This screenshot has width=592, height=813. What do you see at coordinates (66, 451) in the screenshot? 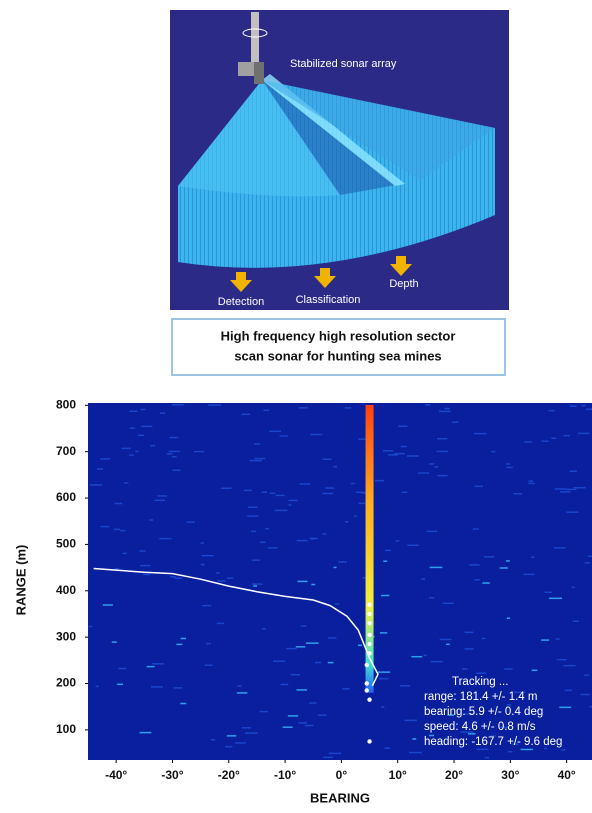
I see `y-tick-label: 700` at bounding box center [66, 451].